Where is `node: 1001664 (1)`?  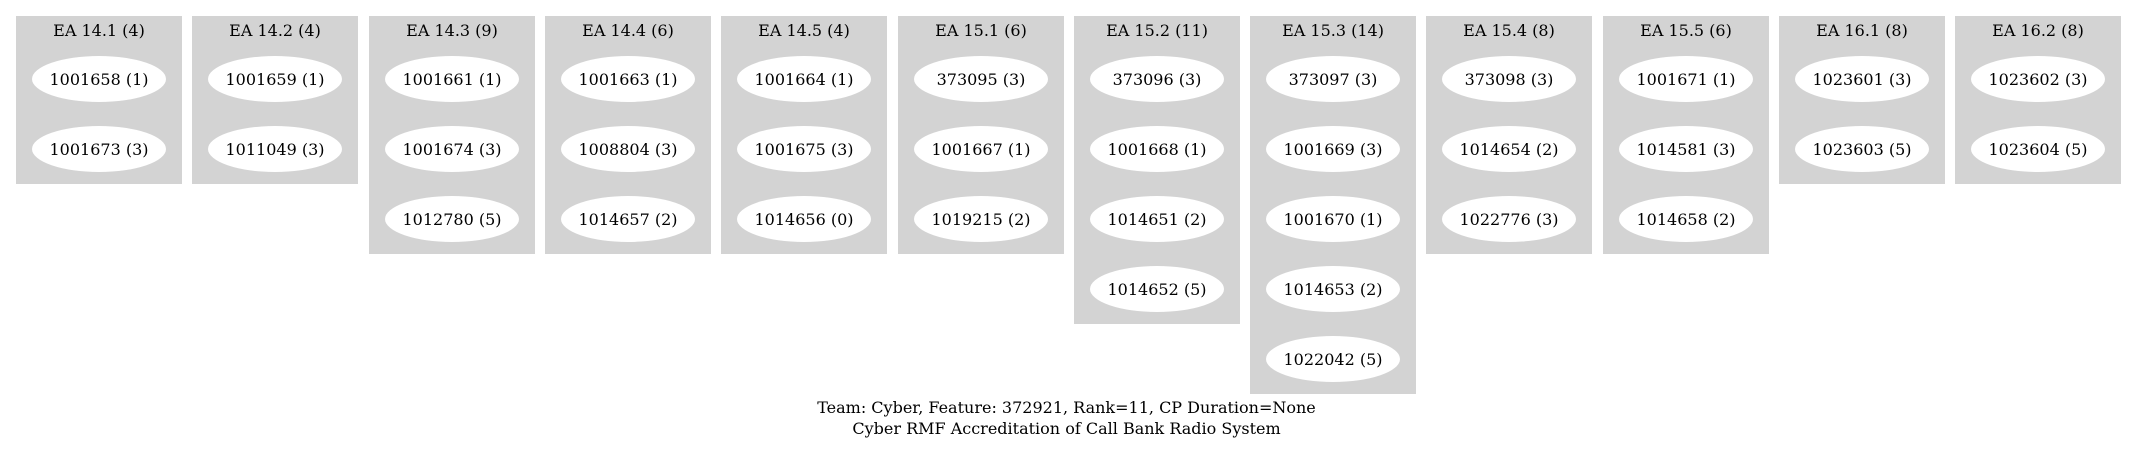 node: 1001664 (1) is located at coordinates (804, 79).